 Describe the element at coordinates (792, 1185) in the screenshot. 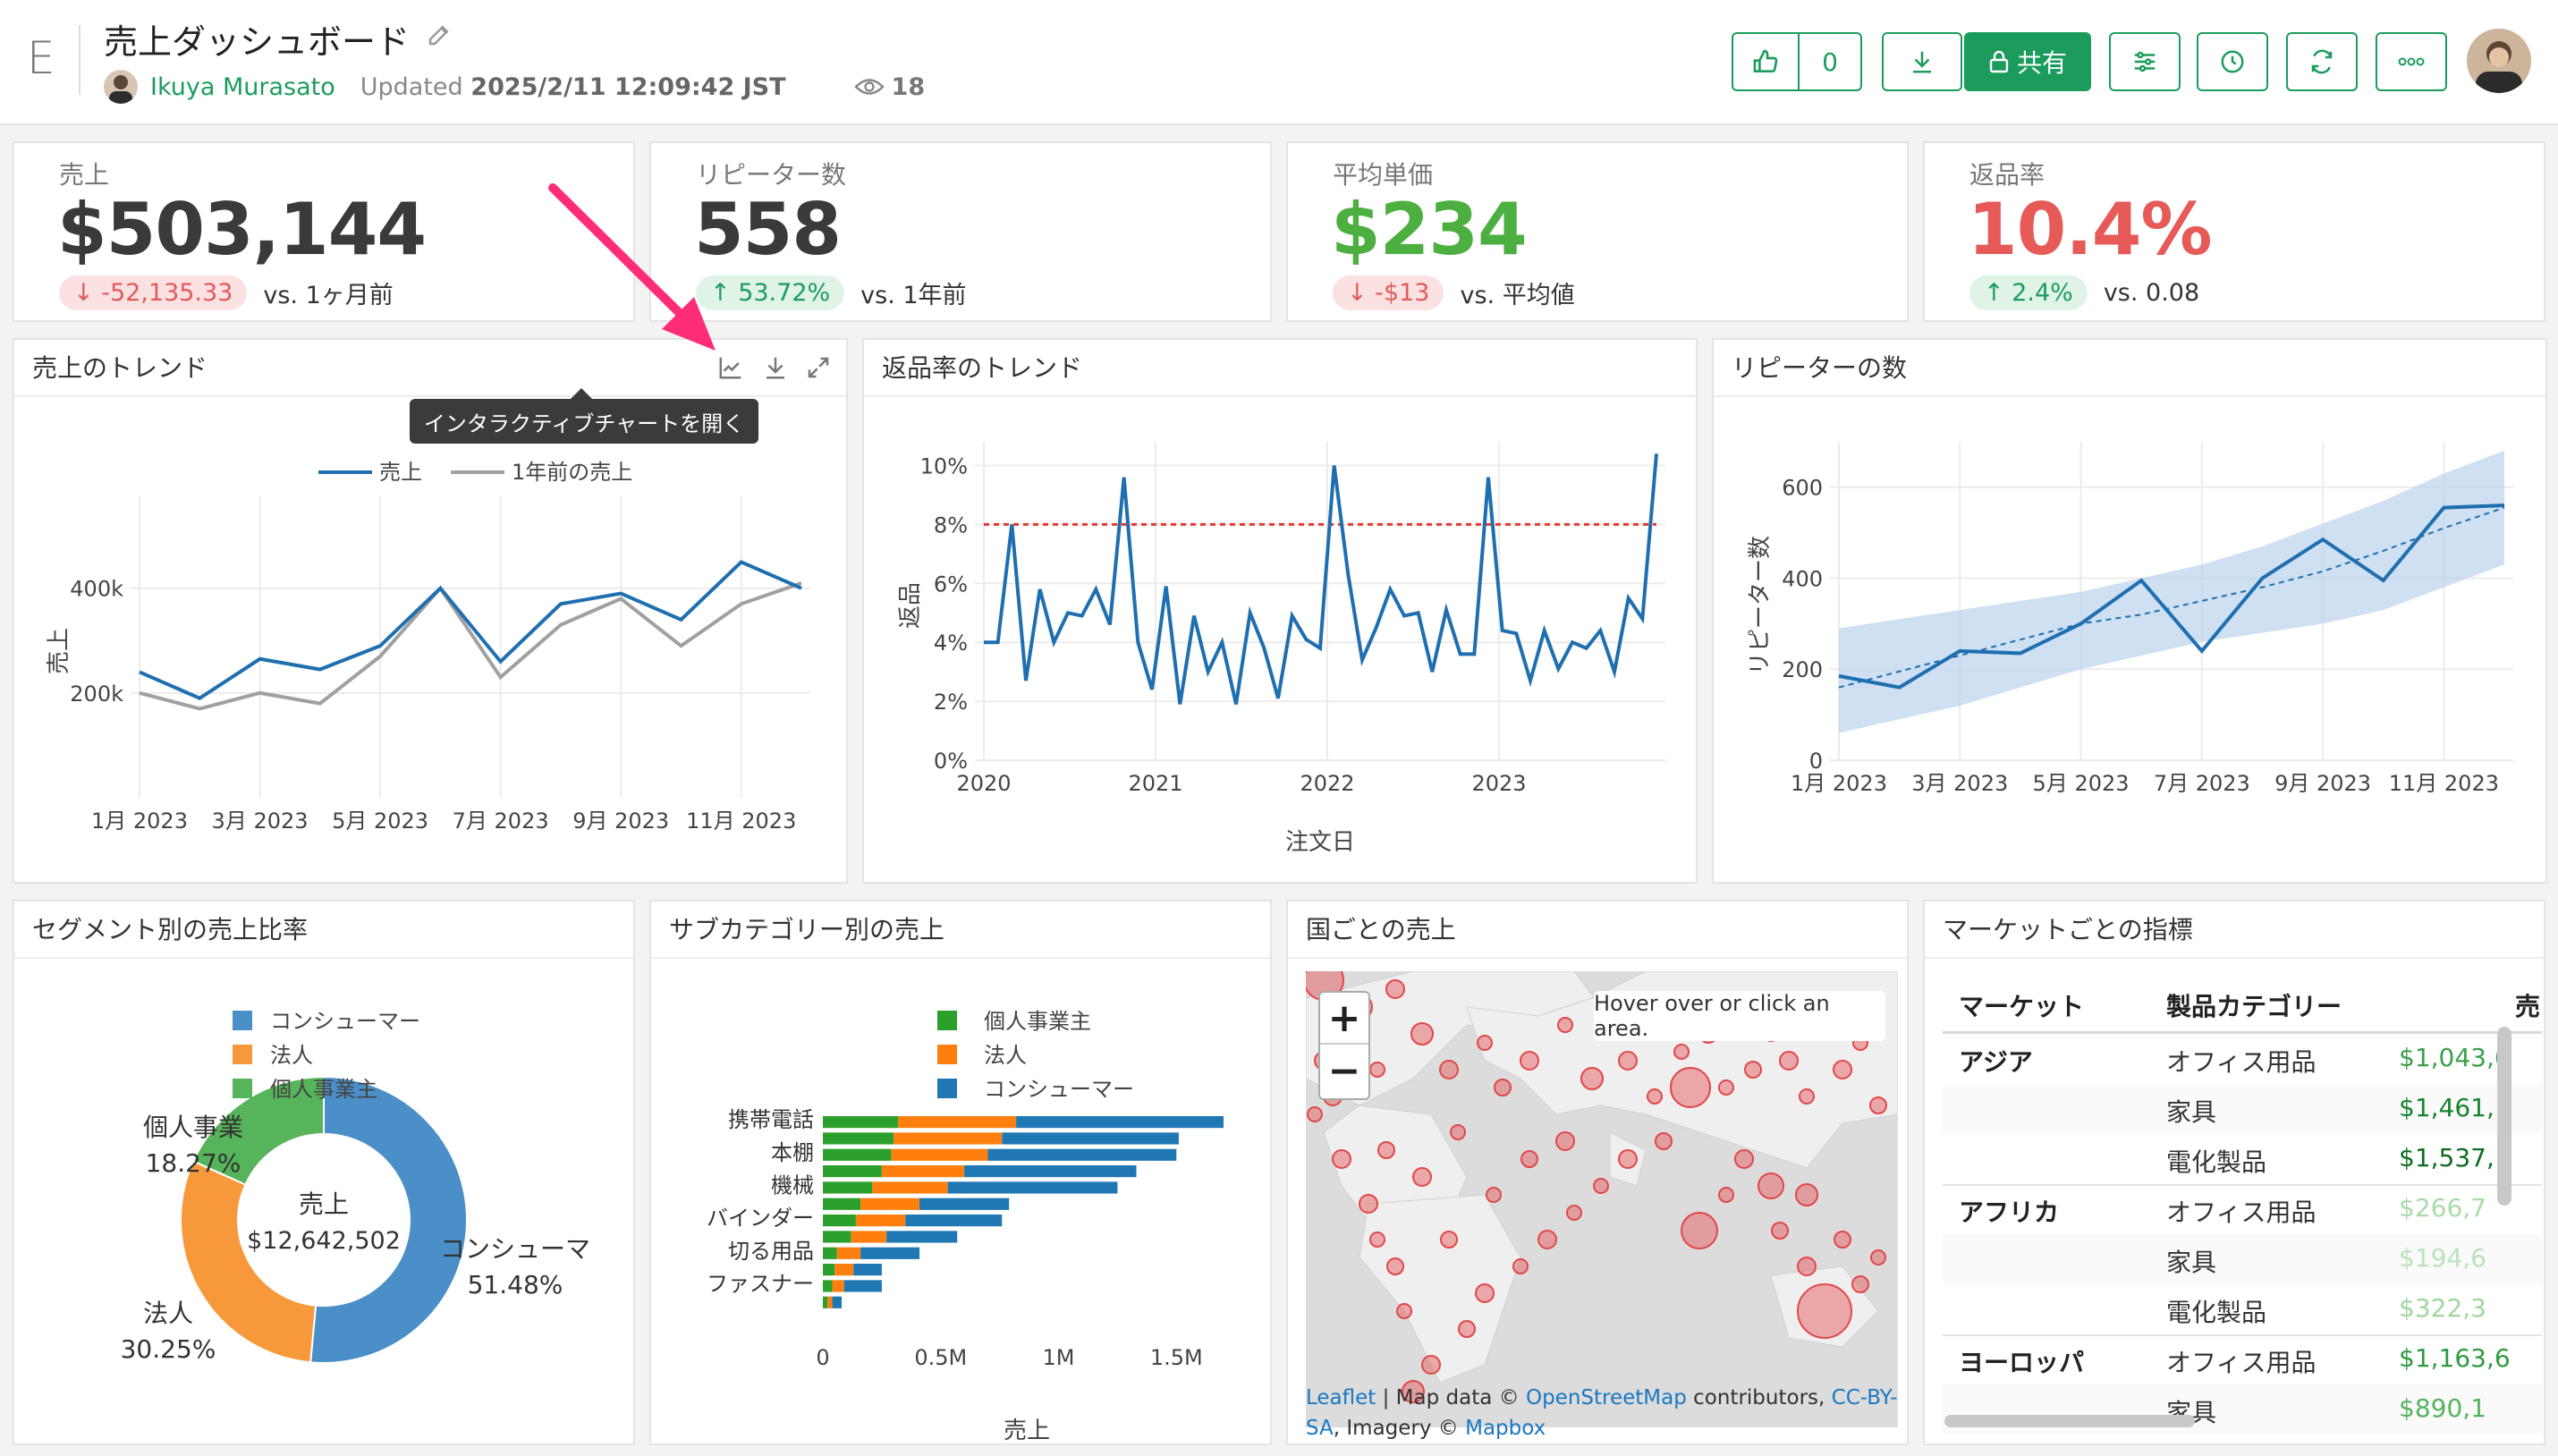

I see `category-label: 機械` at that location.